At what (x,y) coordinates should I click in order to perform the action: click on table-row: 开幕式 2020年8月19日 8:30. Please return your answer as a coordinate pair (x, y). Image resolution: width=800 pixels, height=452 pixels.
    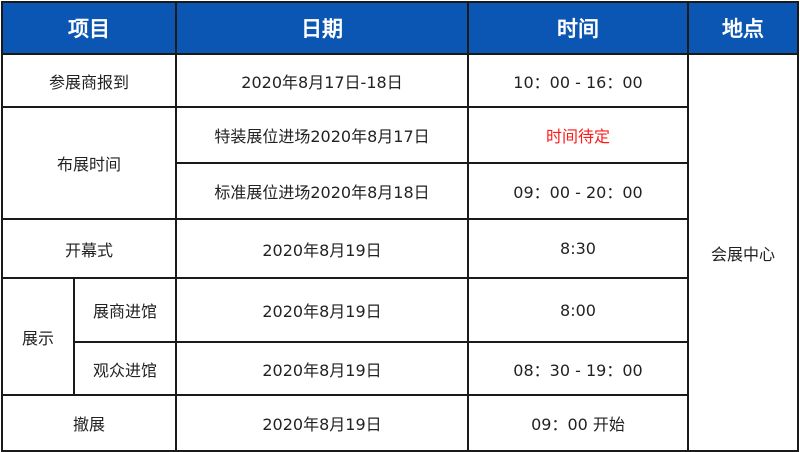
    Looking at the image, I should click on (399, 248).